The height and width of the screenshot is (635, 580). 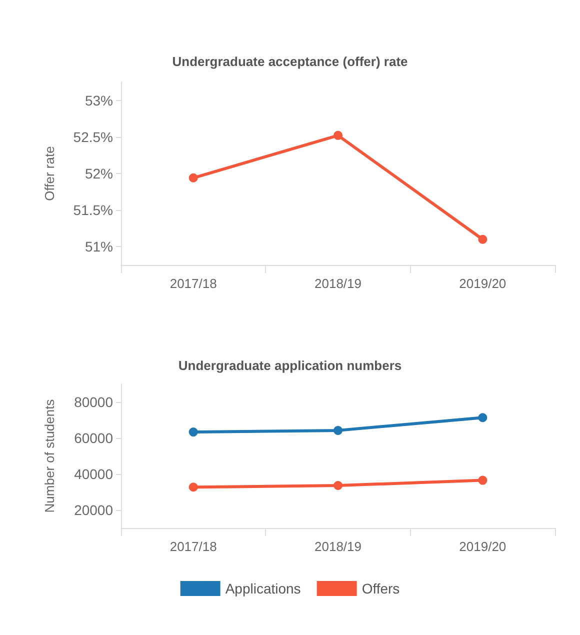 I want to click on y-axis-title: Number of students, so click(x=49, y=455).